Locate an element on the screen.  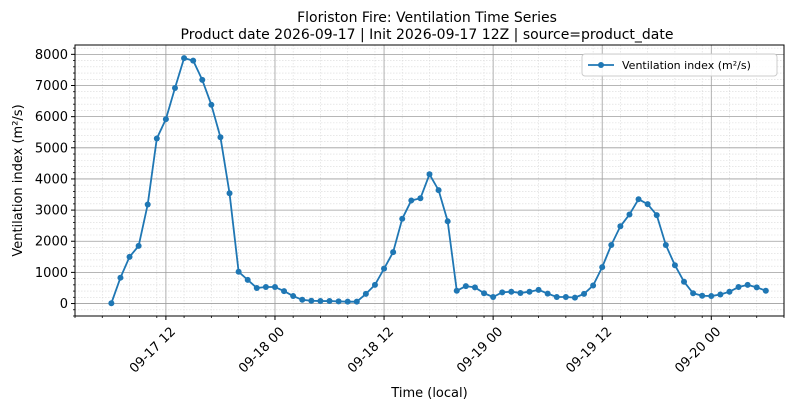
legend-box is located at coordinates (679, 65).